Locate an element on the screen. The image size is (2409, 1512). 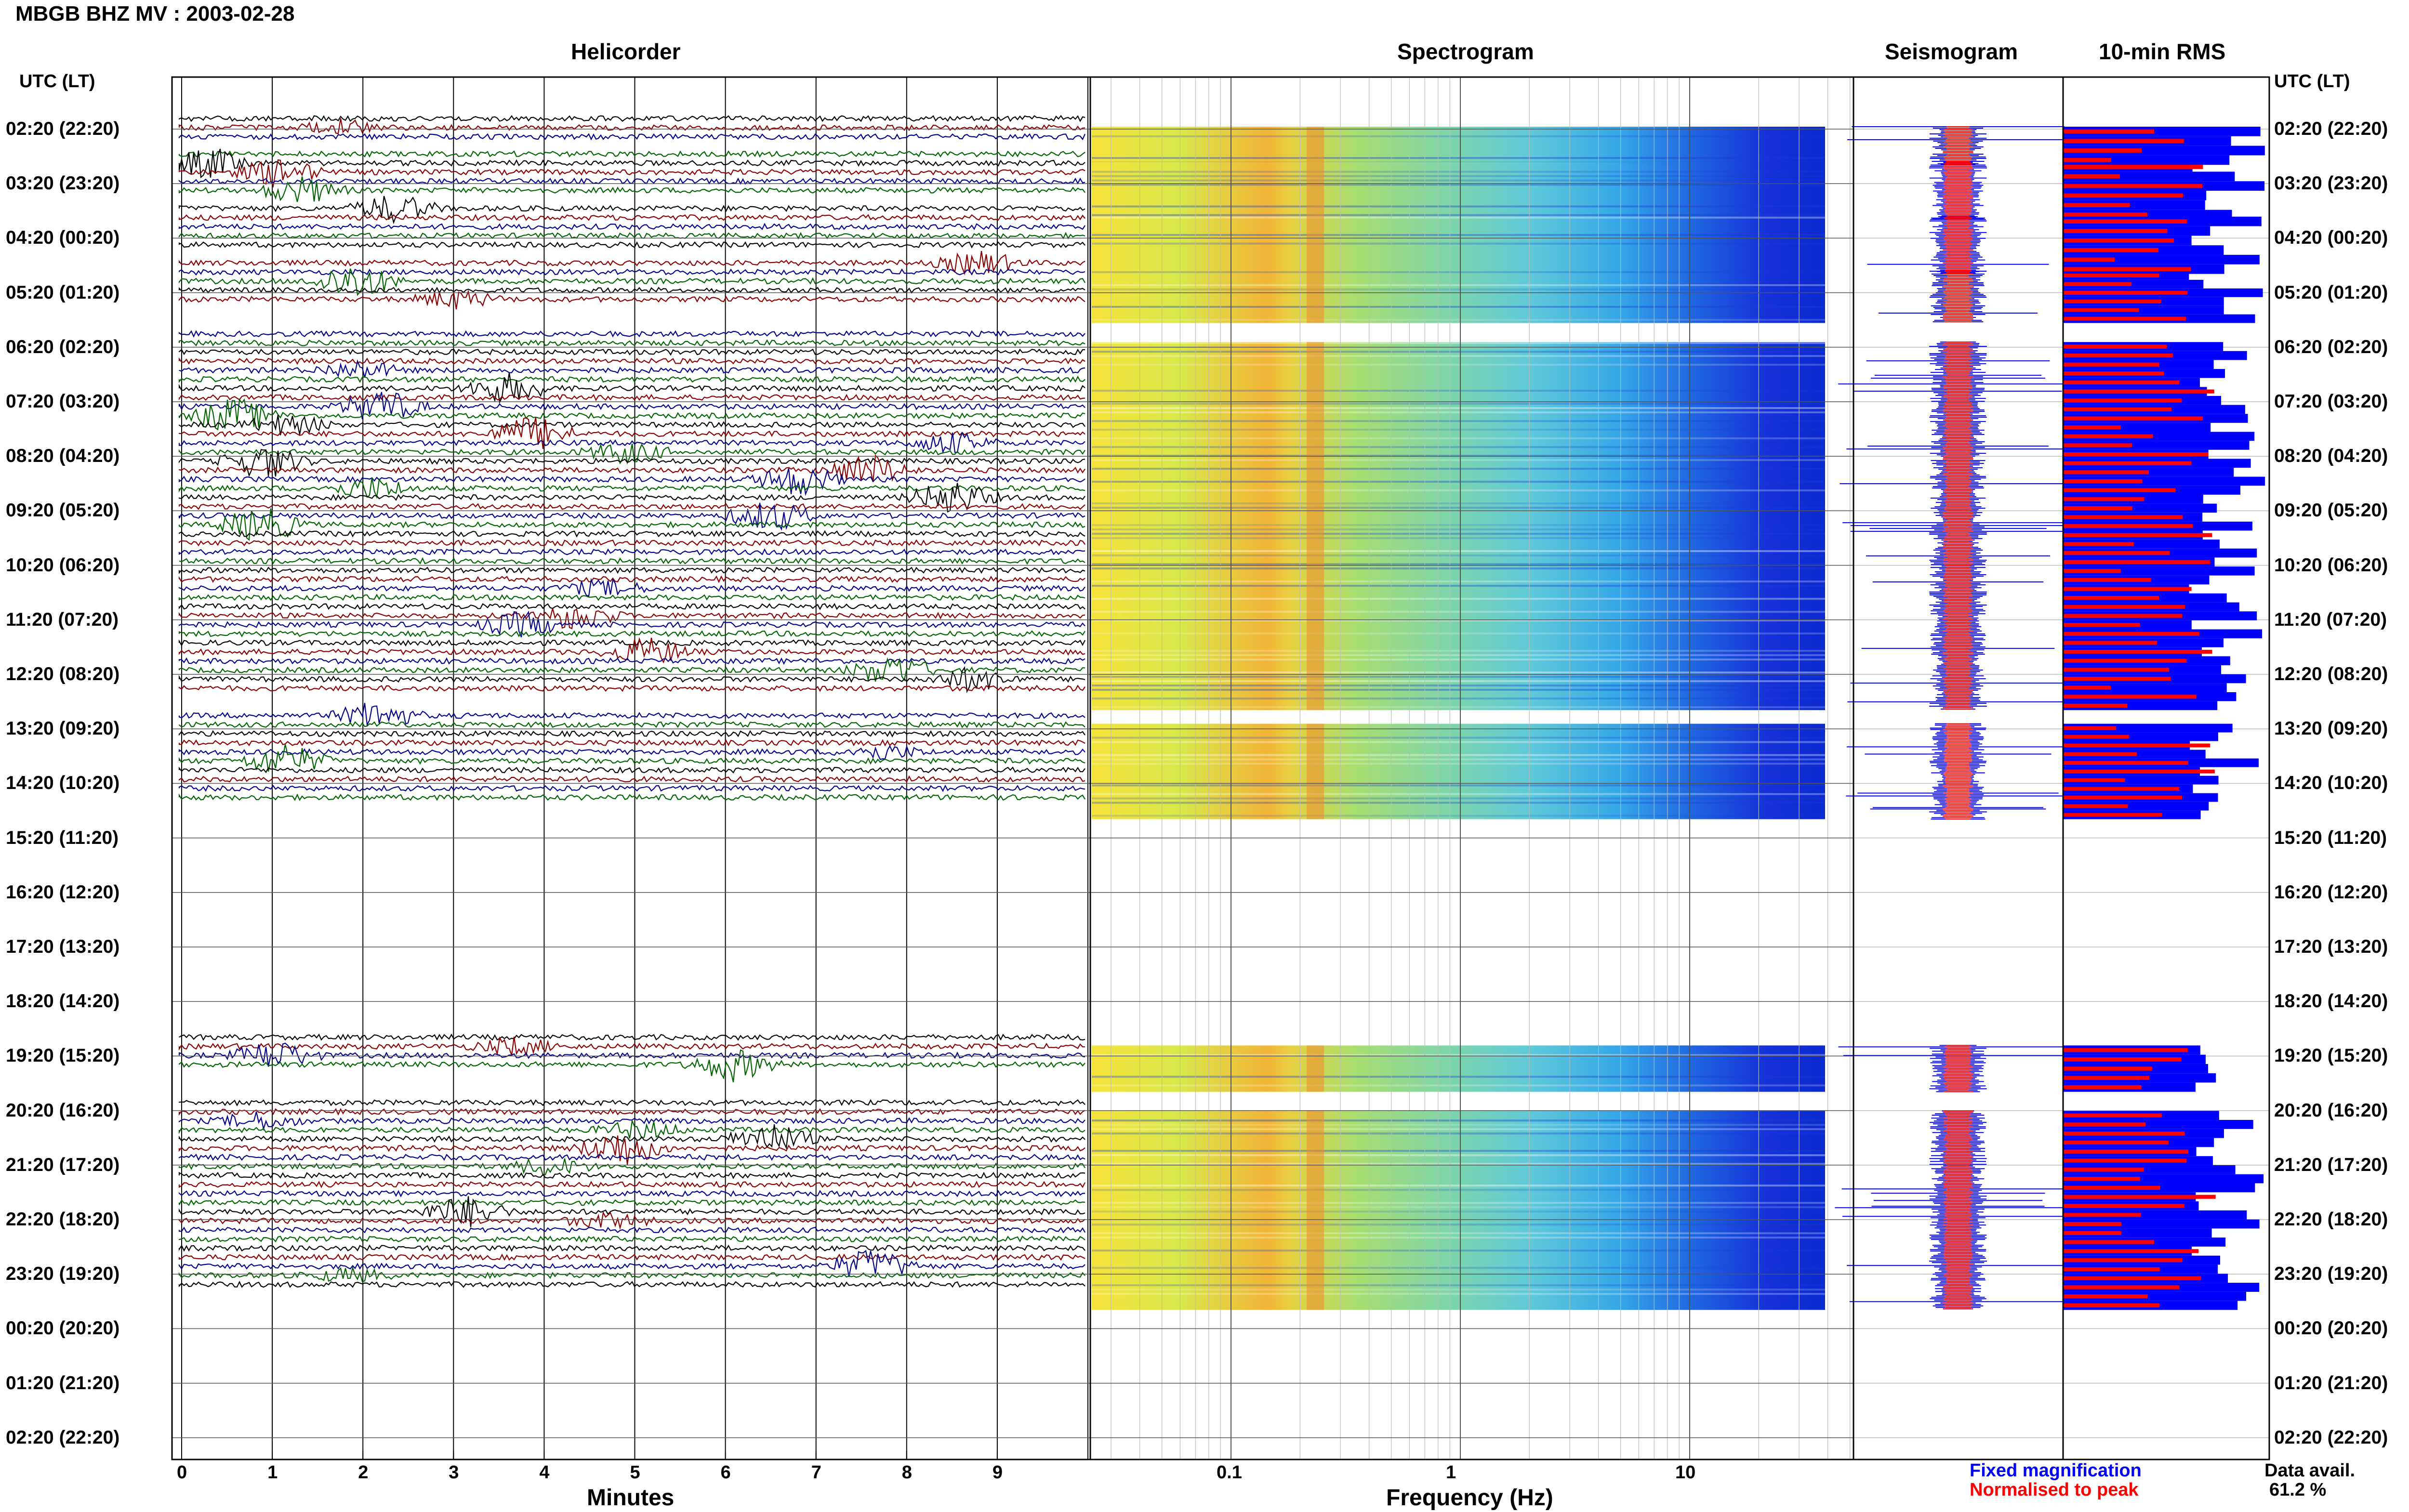
time-label-right: 06:20 (02:20) is located at coordinates (2331, 346).